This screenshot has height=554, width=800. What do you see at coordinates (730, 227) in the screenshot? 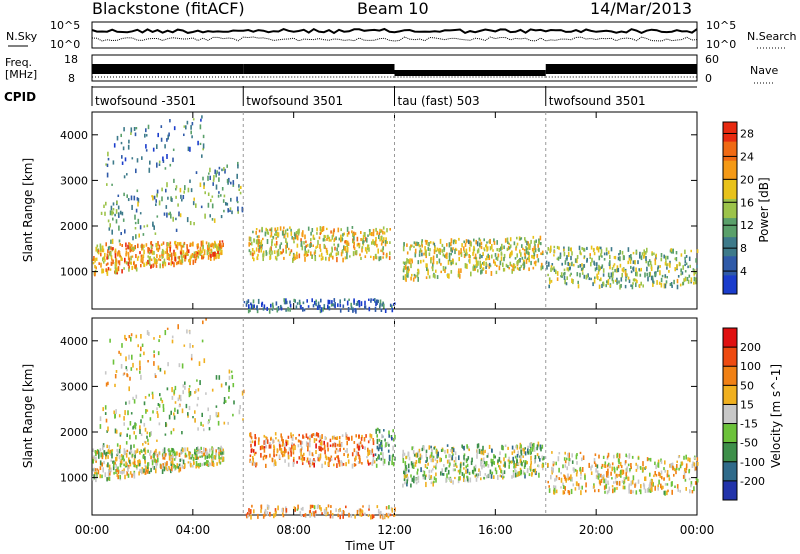
I see `colorbar-swatch` at bounding box center [730, 227].